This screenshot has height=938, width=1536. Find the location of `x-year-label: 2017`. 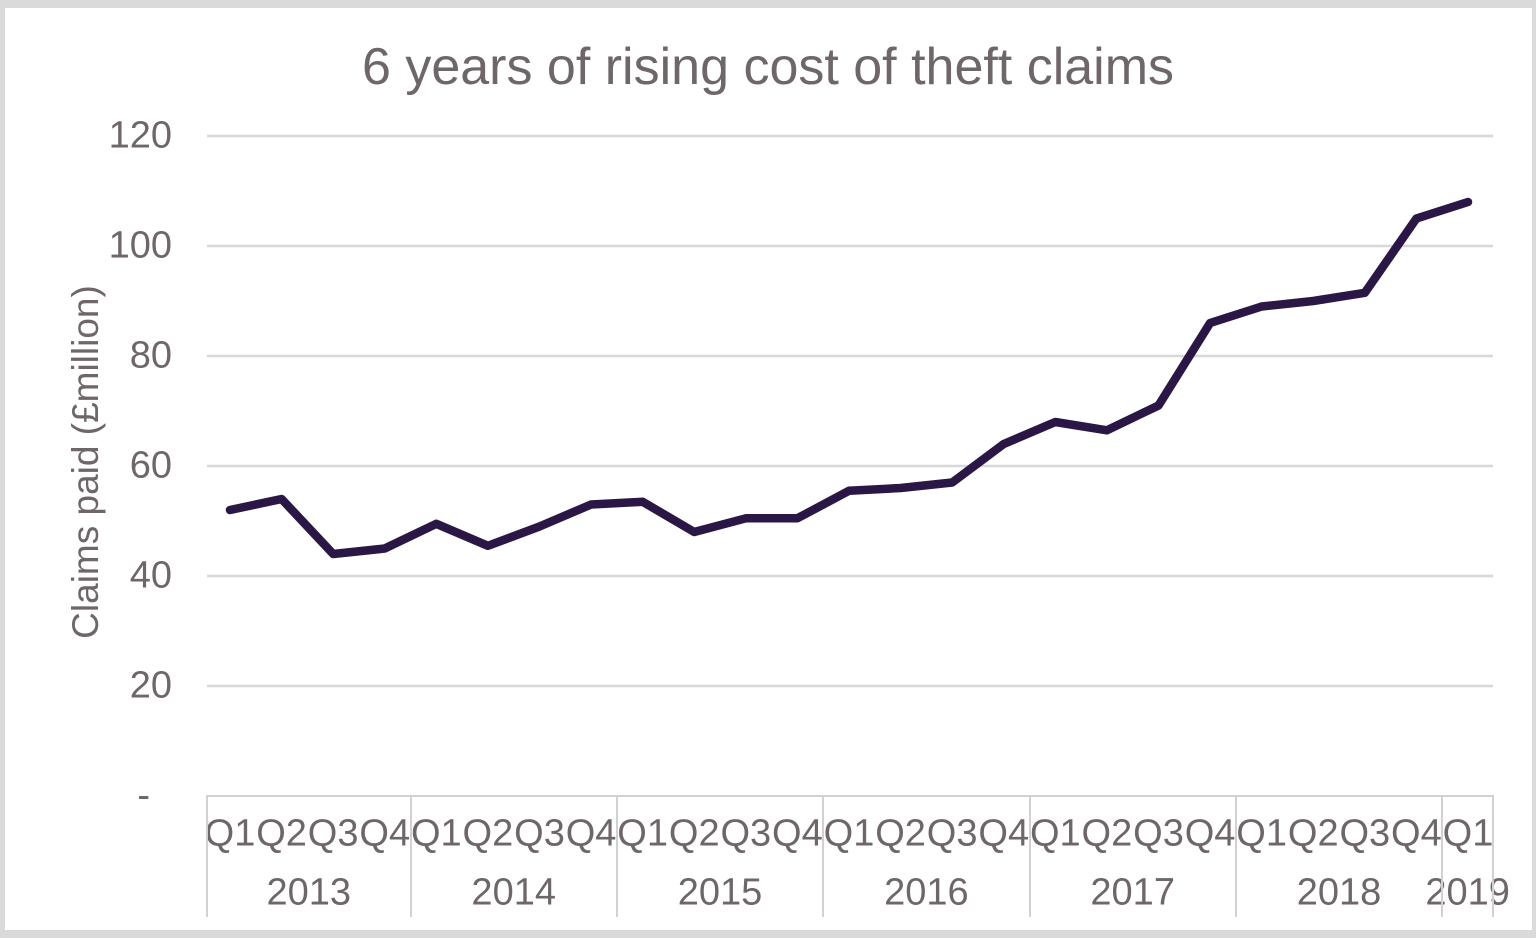

x-year-label: 2017 is located at coordinates (1132, 892).